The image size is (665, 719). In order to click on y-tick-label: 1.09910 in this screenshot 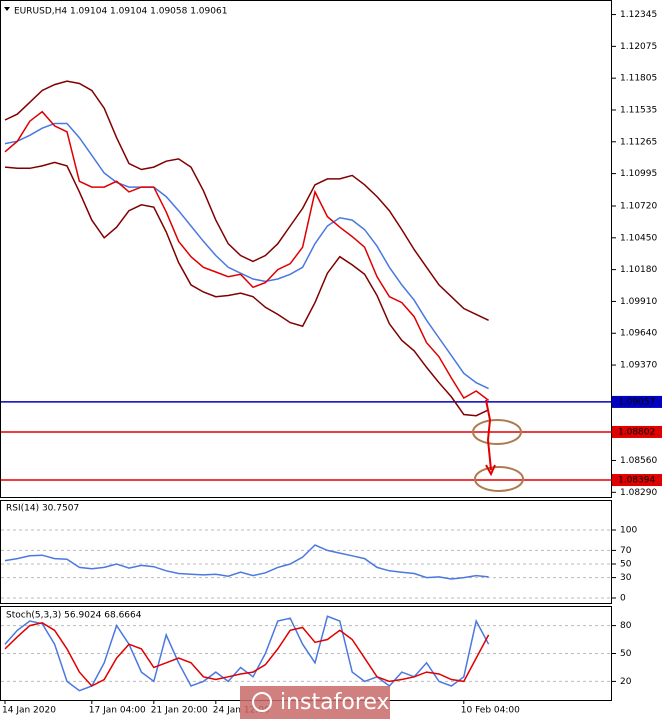, I will do `click(638, 302)`.